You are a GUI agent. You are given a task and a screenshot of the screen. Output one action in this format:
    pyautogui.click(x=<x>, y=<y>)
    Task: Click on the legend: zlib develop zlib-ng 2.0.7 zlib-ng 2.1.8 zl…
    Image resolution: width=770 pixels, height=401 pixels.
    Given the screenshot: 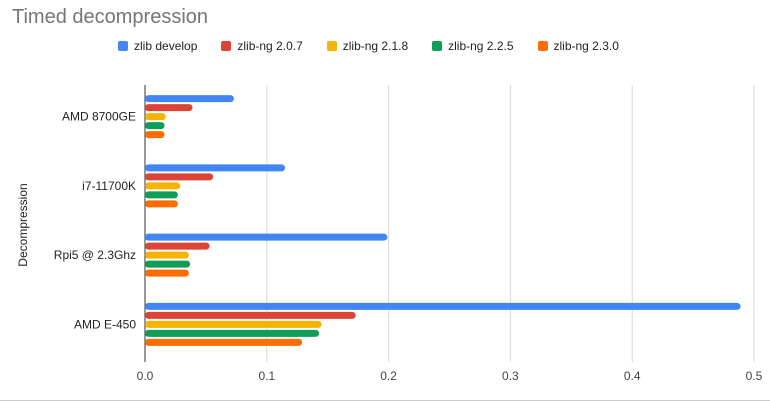 What is the action you would take?
    pyautogui.click(x=368, y=46)
    